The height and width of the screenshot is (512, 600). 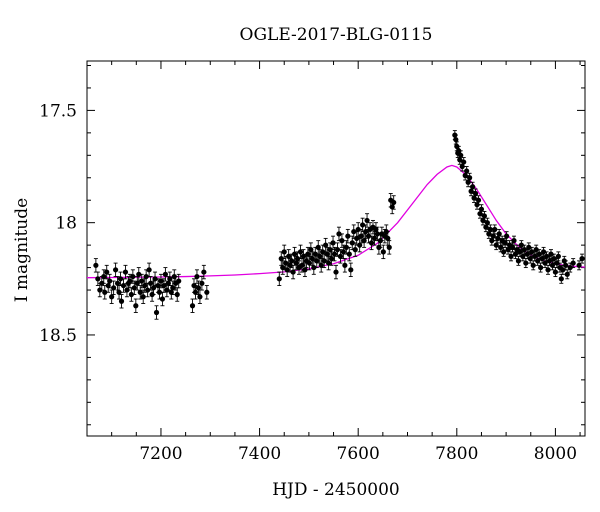 I want to click on y-axis-label: I magnitude, so click(x=22, y=250).